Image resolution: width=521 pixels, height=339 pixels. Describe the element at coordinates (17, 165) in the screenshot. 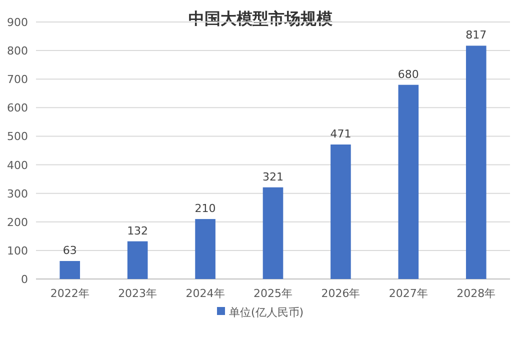

I see `y-tick-label: 400` at that location.